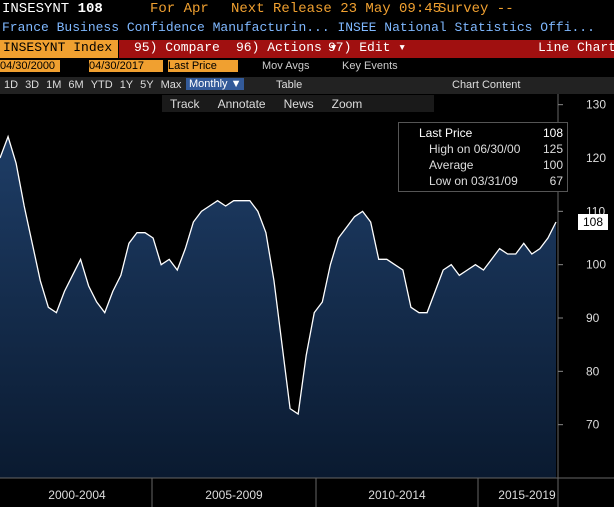 This screenshot has height=507, width=614. Describe the element at coordinates (552, 149) in the screenshot. I see `legend-value: 125` at that location.